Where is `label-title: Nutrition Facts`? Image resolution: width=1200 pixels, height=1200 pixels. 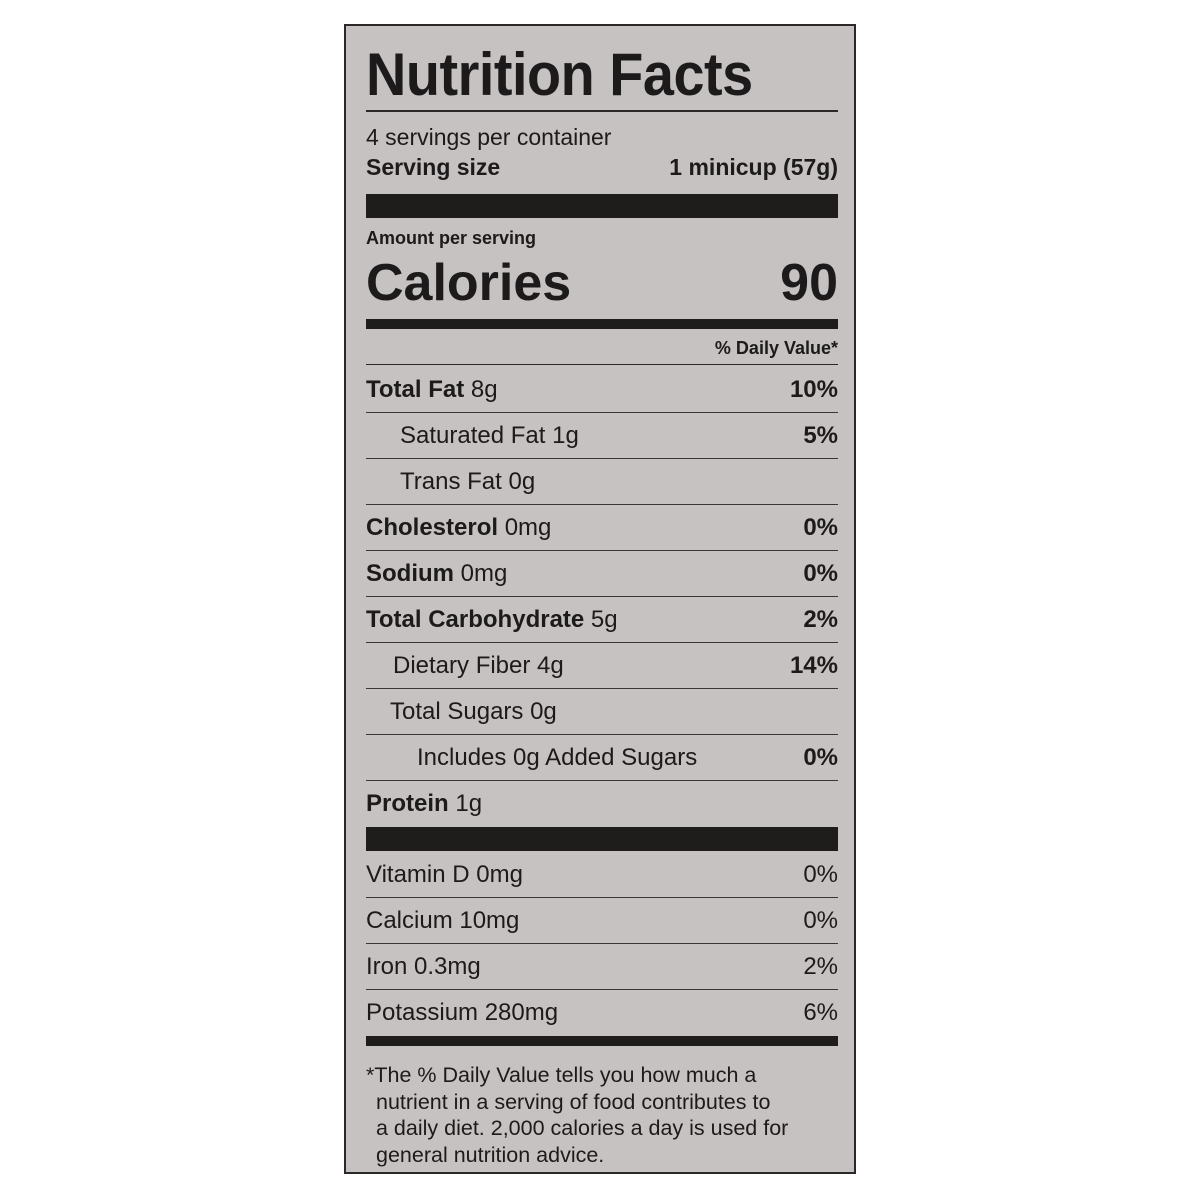
label-title: Nutrition Facts is located at coordinates (559, 74).